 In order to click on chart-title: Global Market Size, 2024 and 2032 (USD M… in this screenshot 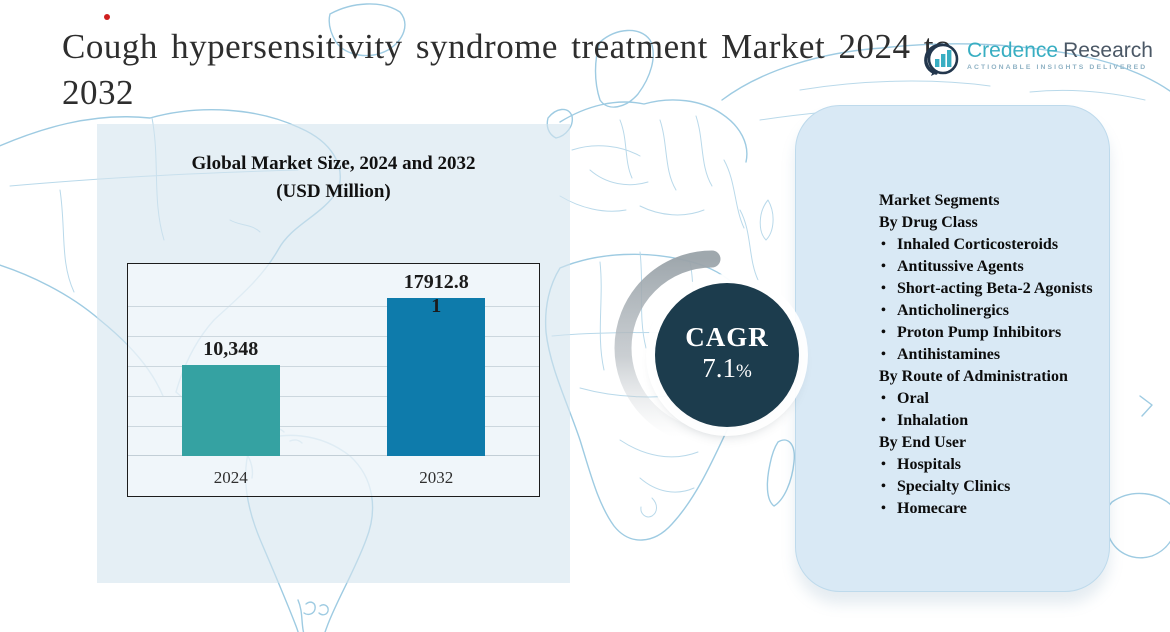, I will do `click(333, 178)`.